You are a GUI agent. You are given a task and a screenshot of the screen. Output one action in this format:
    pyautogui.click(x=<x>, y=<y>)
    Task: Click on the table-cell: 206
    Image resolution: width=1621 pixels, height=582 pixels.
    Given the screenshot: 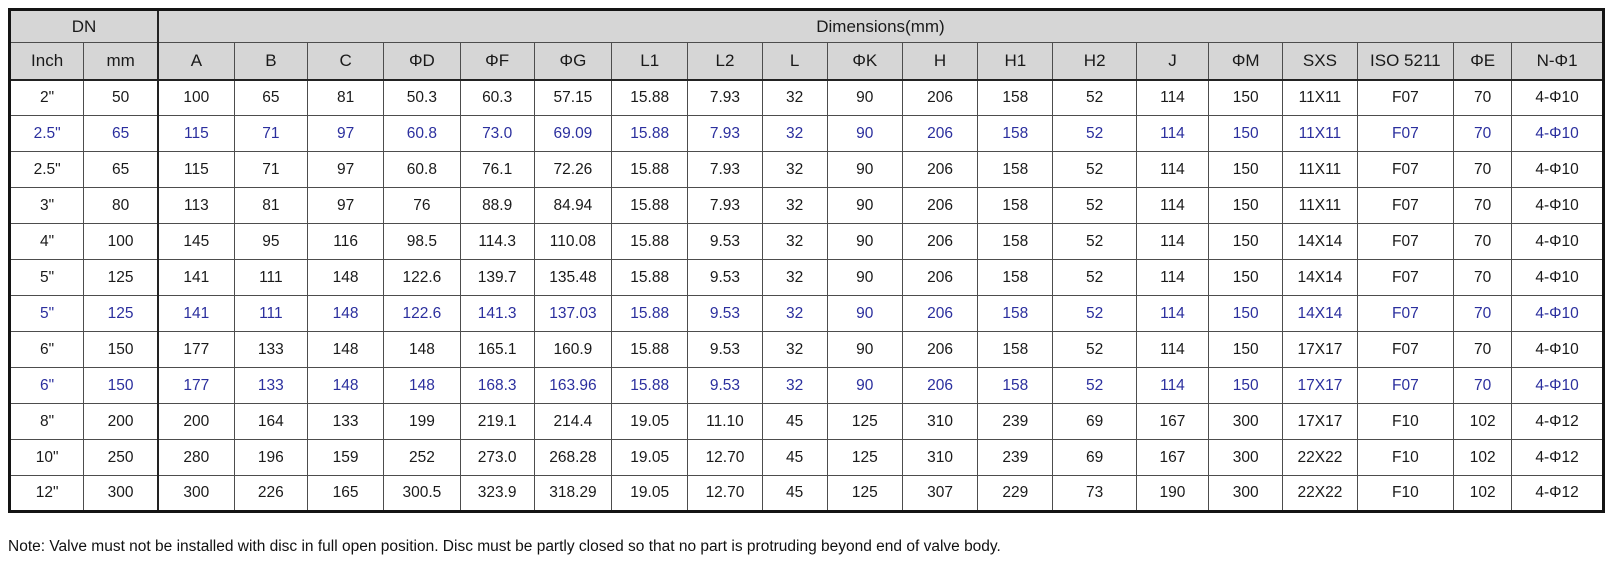 What is the action you would take?
    pyautogui.click(x=940, y=385)
    